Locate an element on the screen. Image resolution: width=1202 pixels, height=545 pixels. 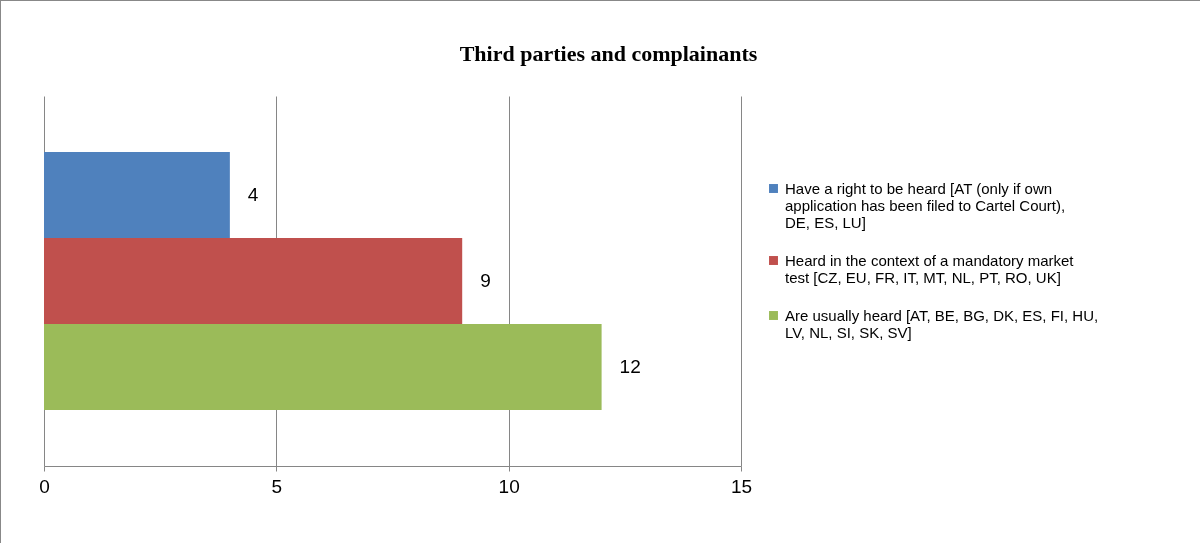
data-label: 4 is located at coordinates (253, 194).